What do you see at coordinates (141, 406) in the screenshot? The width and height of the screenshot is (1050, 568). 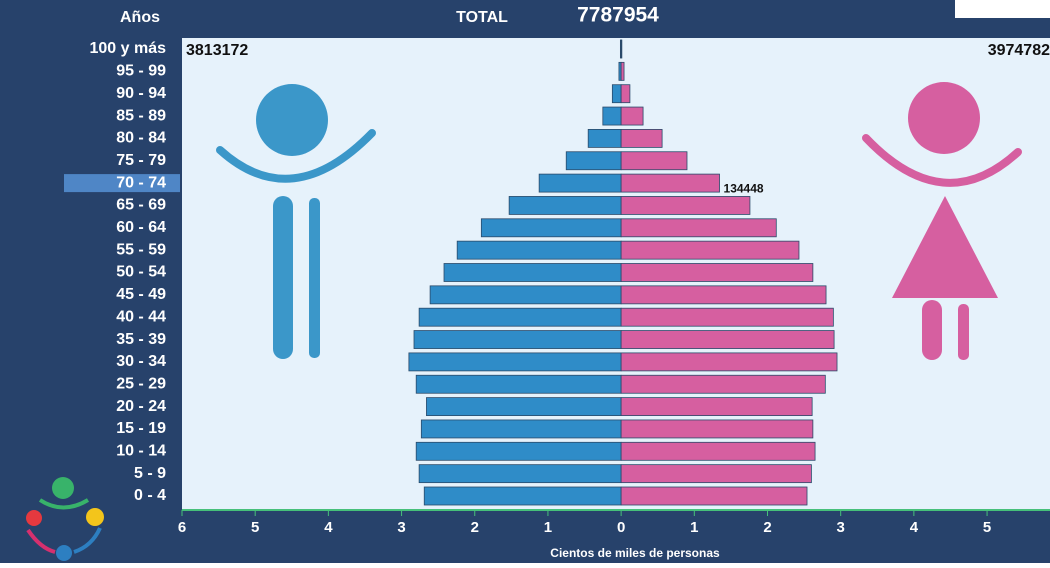 I see `category-label: 20 - 24` at bounding box center [141, 406].